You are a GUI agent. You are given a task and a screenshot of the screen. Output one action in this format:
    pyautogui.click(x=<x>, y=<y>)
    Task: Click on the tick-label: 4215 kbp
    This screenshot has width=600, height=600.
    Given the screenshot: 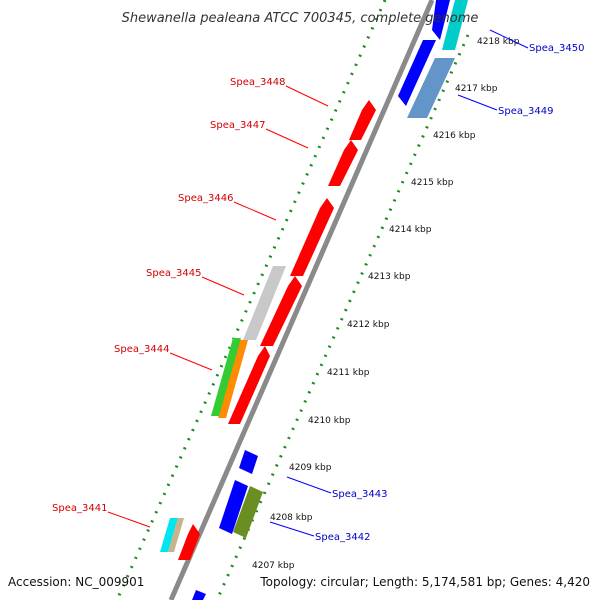 What is the action you would take?
    pyautogui.click(x=432, y=183)
    